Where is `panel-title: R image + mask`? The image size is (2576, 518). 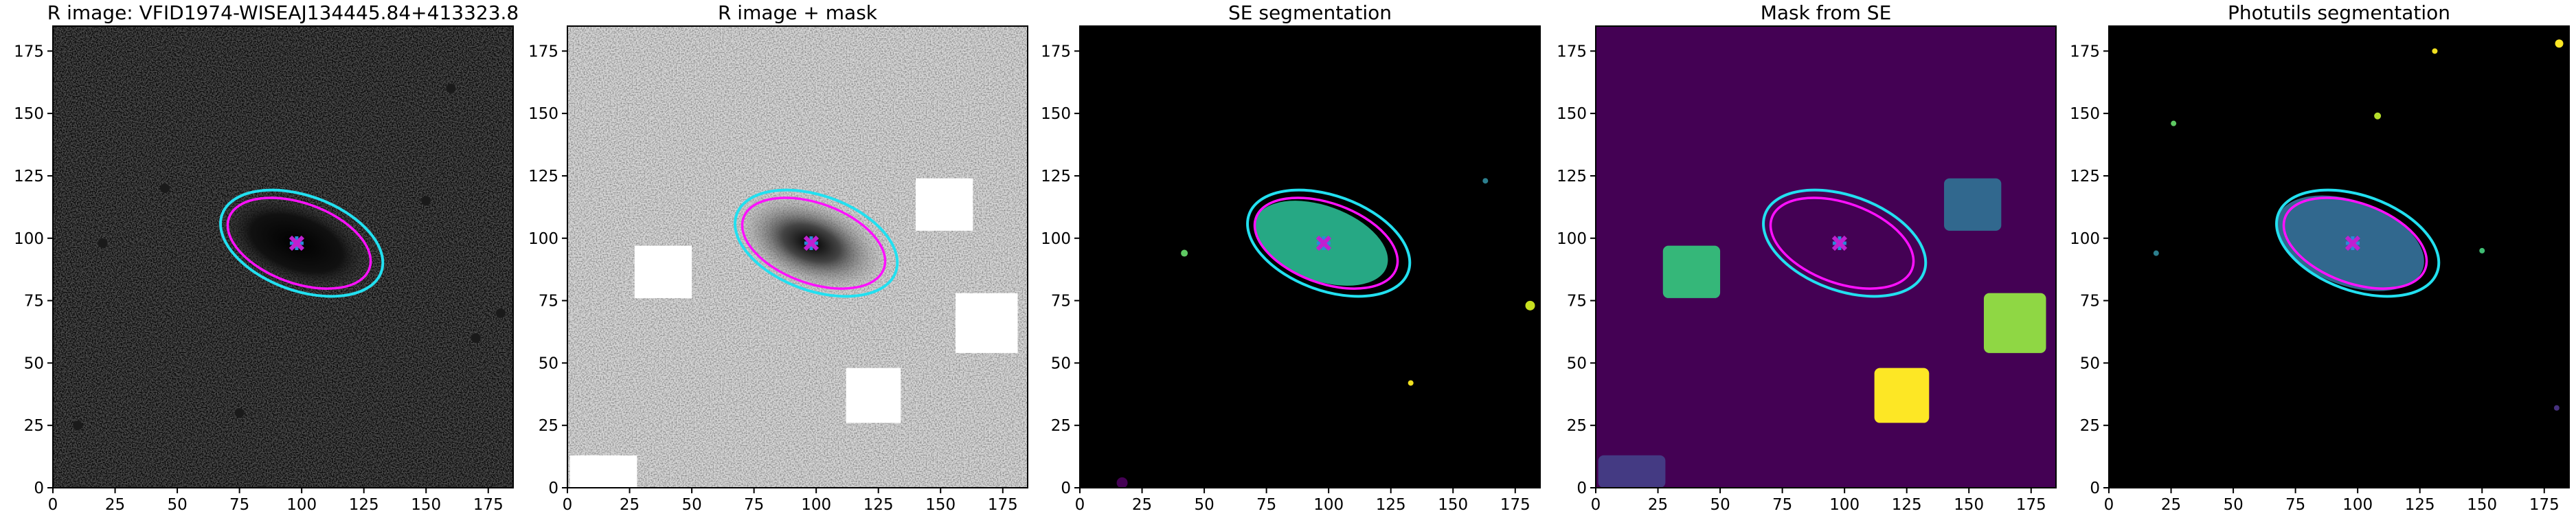
panel-title: R image + mask is located at coordinates (798, 12).